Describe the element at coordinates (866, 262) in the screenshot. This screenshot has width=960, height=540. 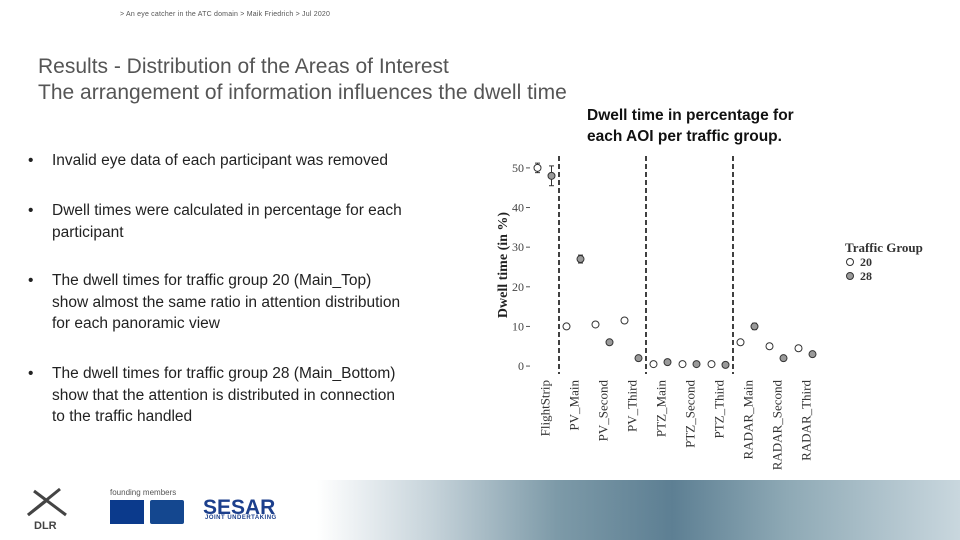
I see `legend-label: 20` at that location.